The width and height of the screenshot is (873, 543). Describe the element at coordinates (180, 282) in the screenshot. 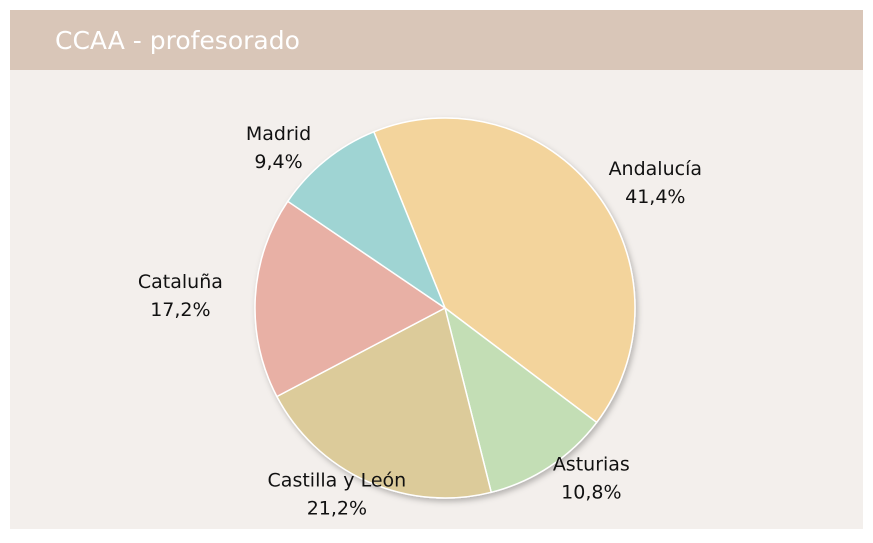

I see `slice-label: Cataluña` at that location.